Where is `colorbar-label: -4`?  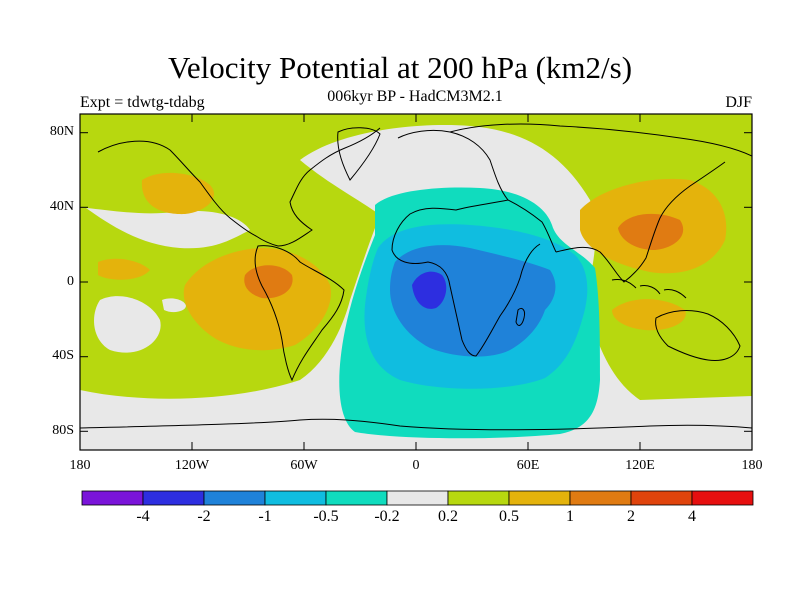 colorbar-label: -4 is located at coordinates (143, 516).